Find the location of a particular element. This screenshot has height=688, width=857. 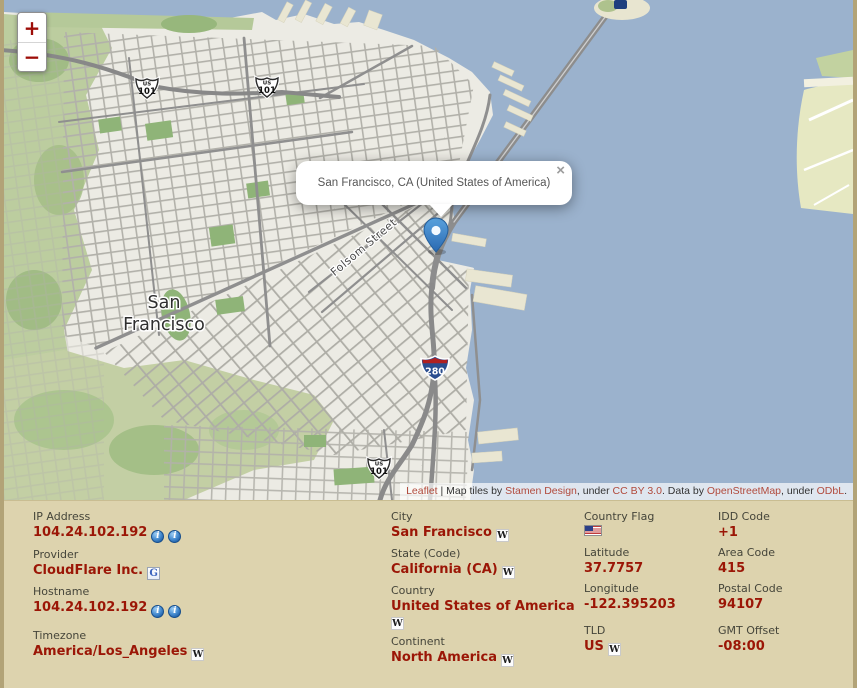

field-label: State (Code) is located at coordinates (426, 553).